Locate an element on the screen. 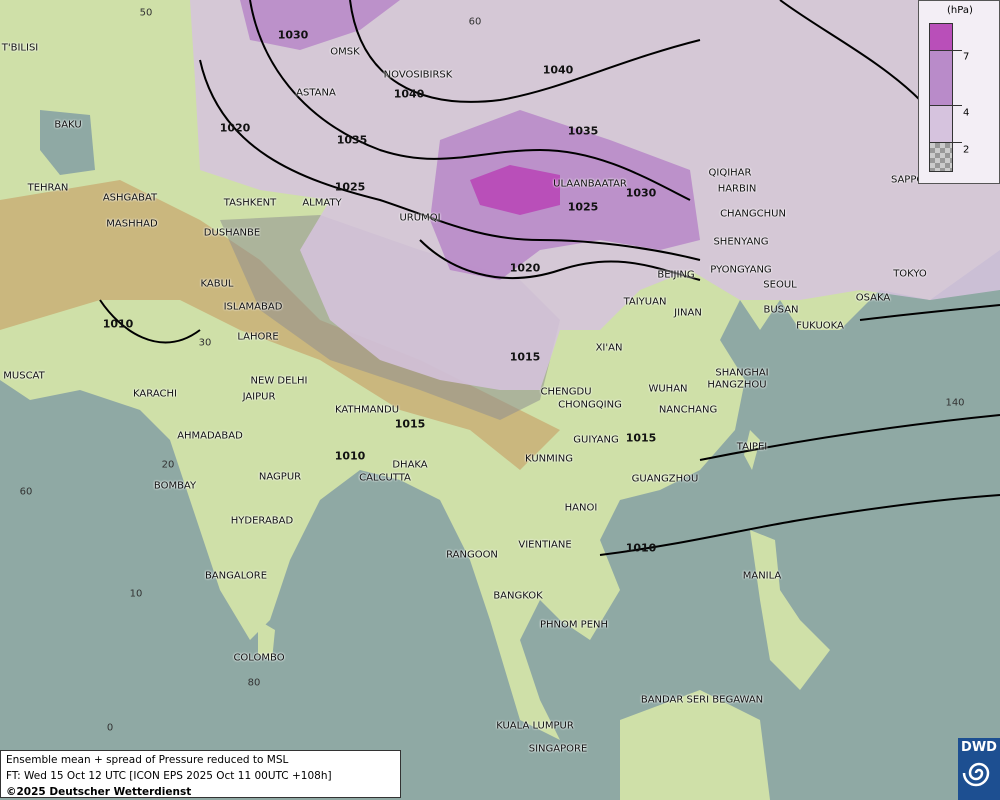 The height and width of the screenshot is (800, 1000). borneo is located at coordinates (695, 745).